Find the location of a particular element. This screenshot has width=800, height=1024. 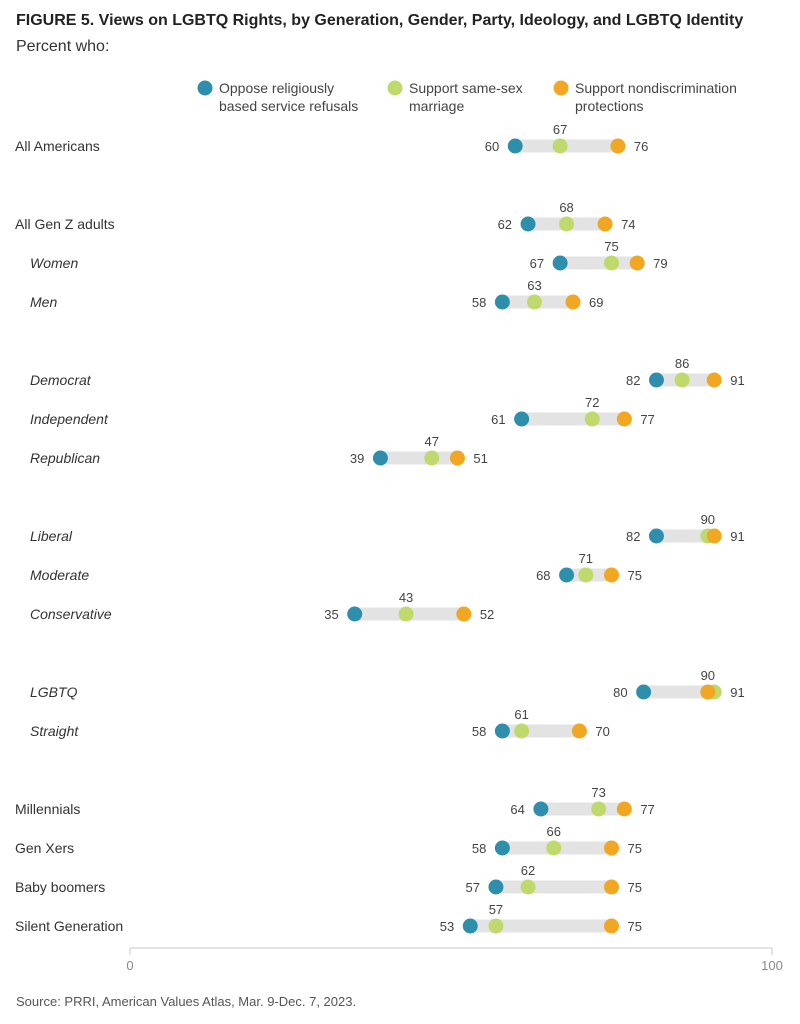

legend-label-3: Support nondiscrimination is located at coordinates (656, 88).